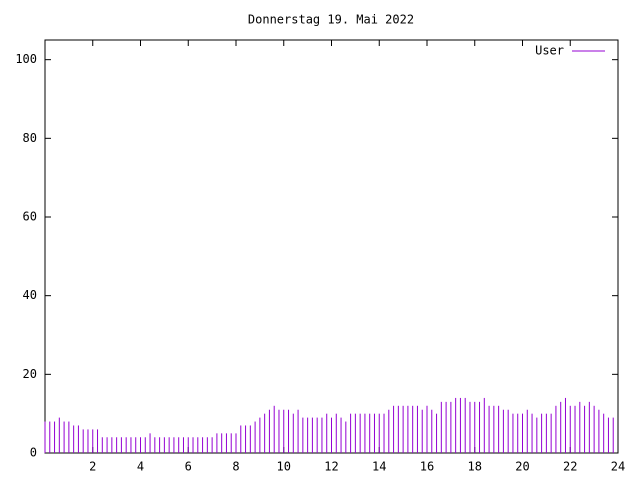 The image size is (640, 484). Describe the element at coordinates (549, 51) in the screenshot. I see `legend-label: User` at that location.